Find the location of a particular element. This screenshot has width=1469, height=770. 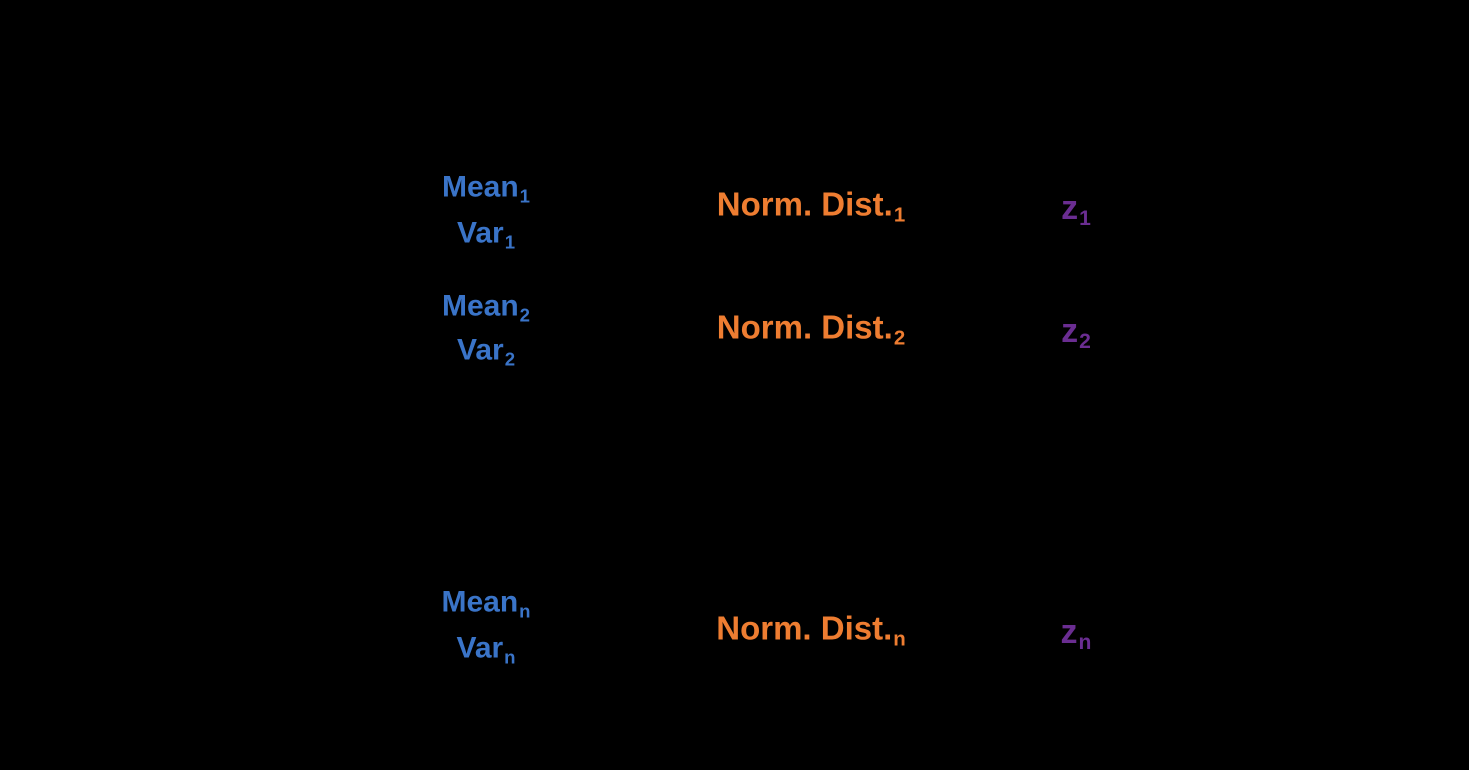

mean-label-2-subscript: 2 is located at coordinates (525, 314).